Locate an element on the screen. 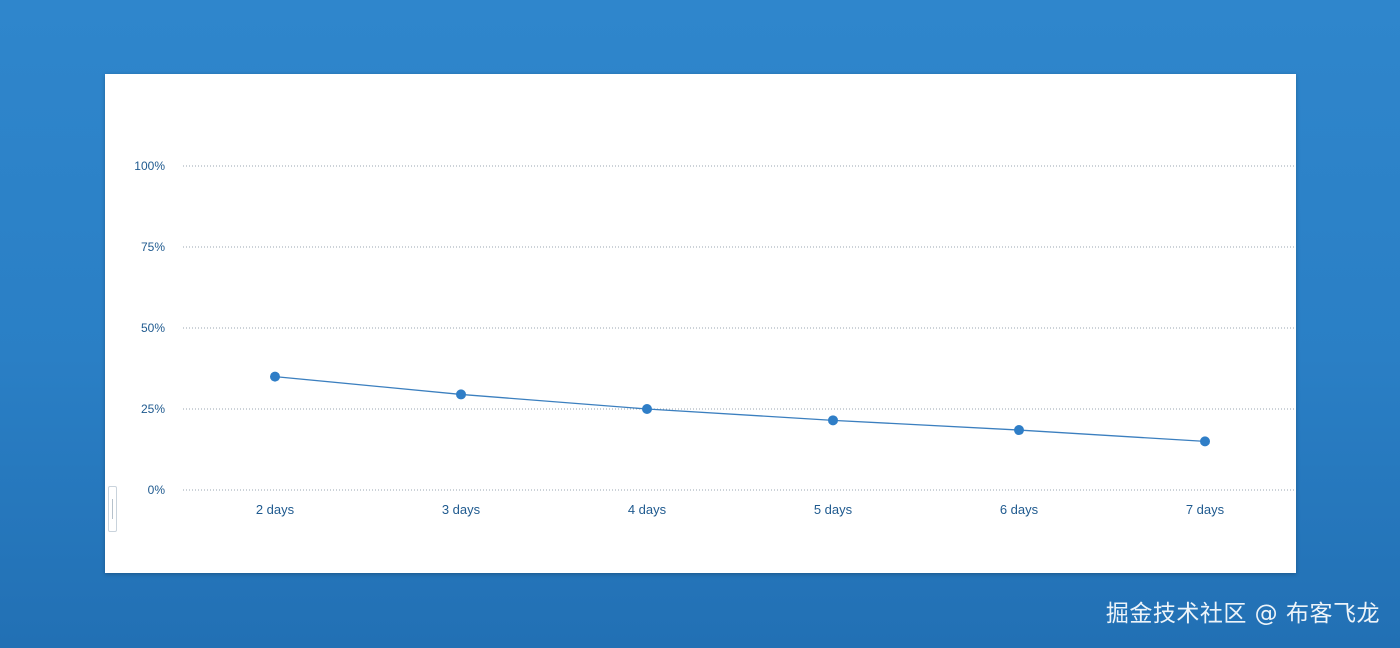  y-tick-label: 25% is located at coordinates (153, 409).